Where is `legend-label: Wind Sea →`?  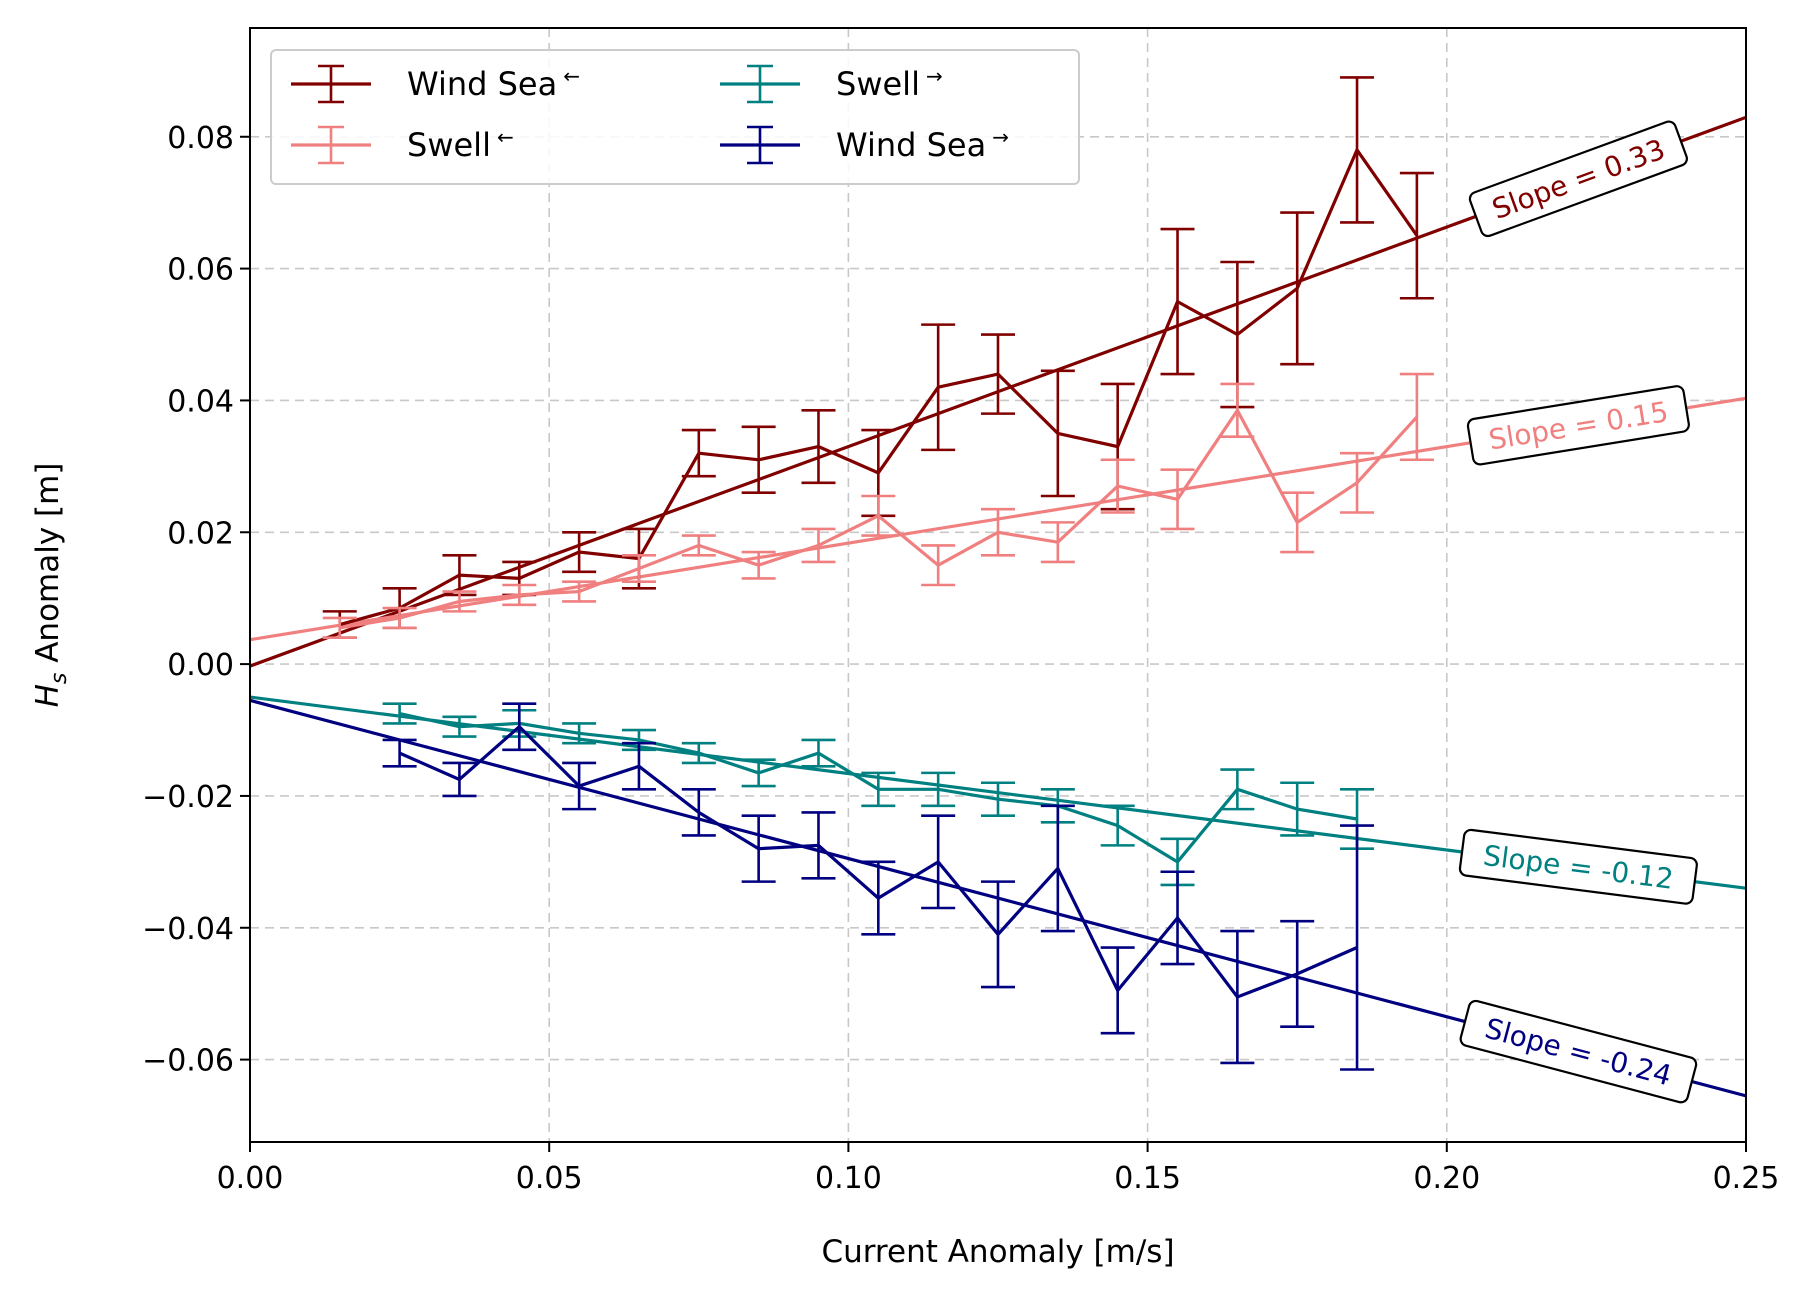 legend-label: Wind Sea → is located at coordinates (922, 144).